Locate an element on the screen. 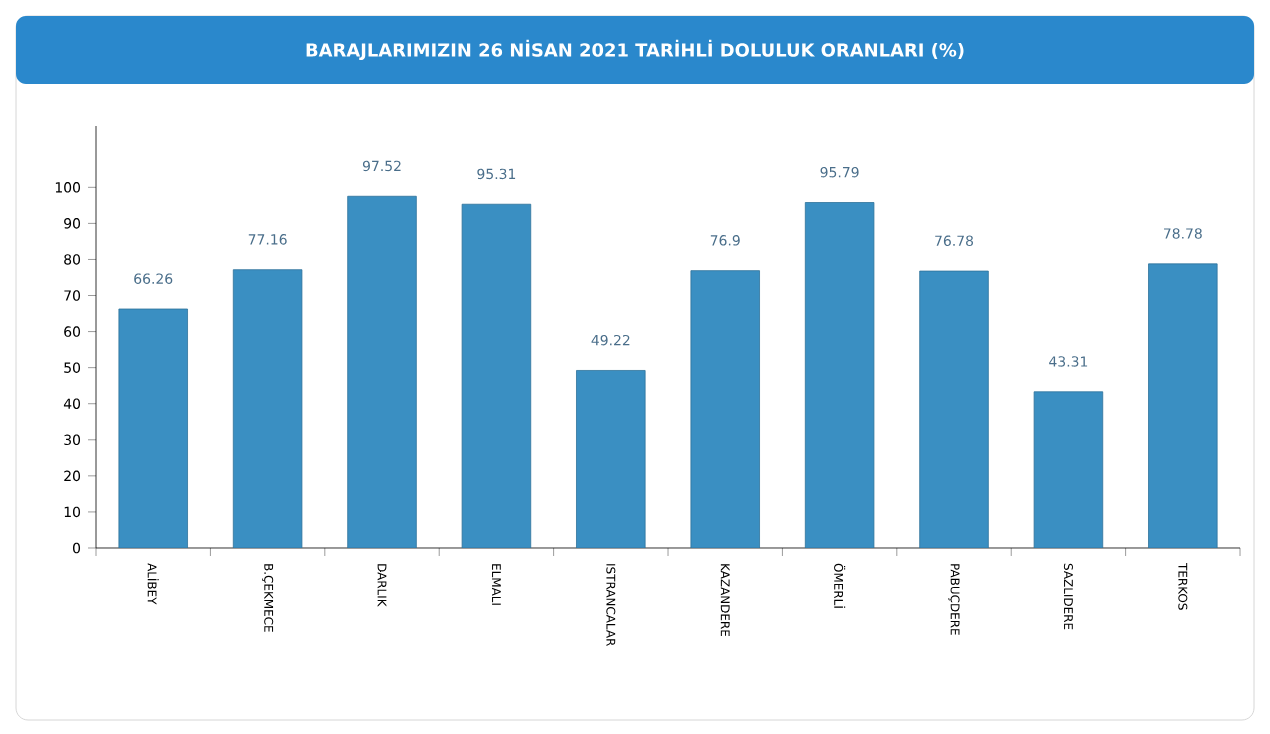 This screenshot has width=1270, height=734. chart-title: BARAJLARIMIZIN 26 NİSAN 2021 TARİHLİ DOLULUK ORANLARI (%) is located at coordinates (635, 50).